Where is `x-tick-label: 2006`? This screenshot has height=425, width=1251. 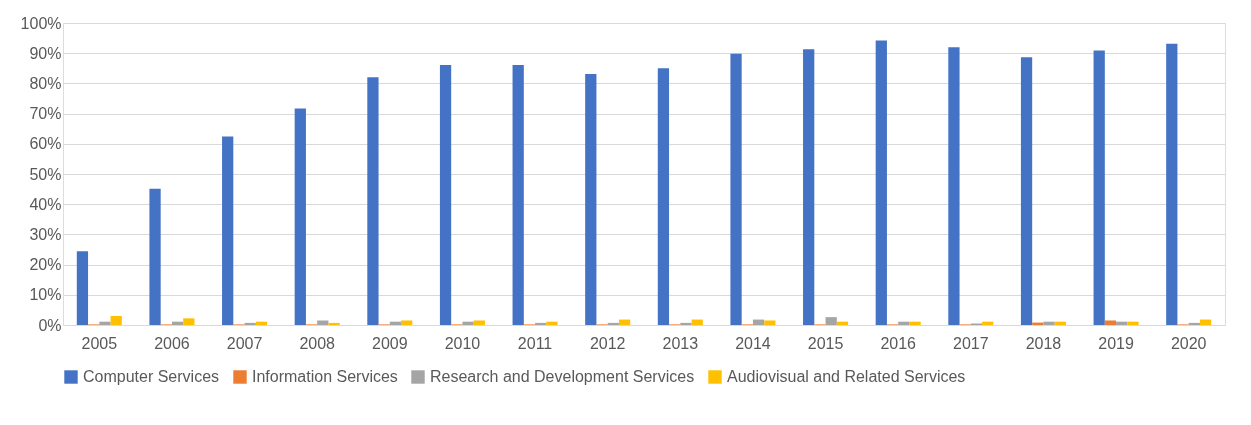 x-tick-label: 2006 is located at coordinates (172, 343).